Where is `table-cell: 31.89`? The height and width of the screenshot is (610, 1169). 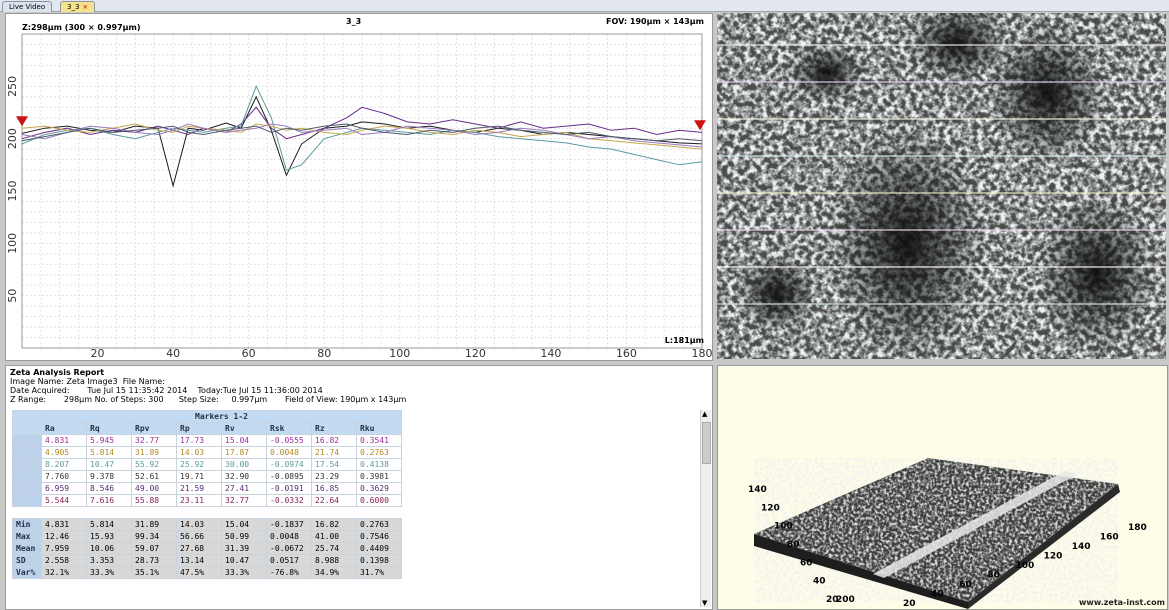 table-cell: 31.89 is located at coordinates (154, 452).